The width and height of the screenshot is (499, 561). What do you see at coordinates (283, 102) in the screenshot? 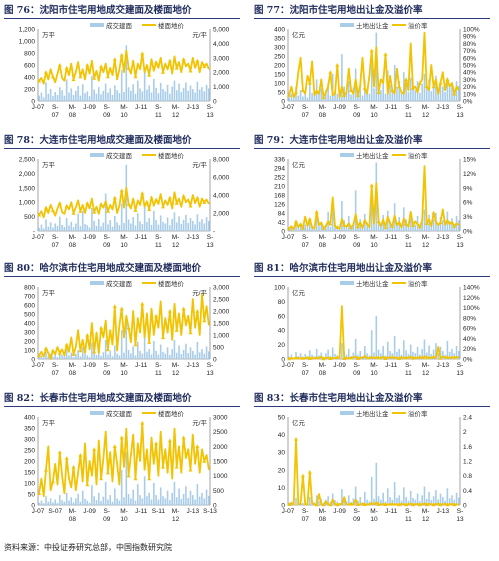
I see `left-tick-label: 0` at bounding box center [283, 102].